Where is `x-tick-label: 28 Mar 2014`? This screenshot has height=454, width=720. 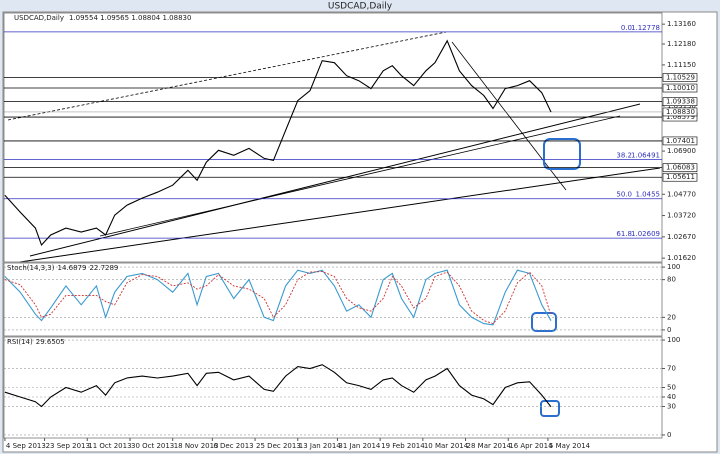 x-tick-label: 28 Mar 2014 is located at coordinates (489, 446).